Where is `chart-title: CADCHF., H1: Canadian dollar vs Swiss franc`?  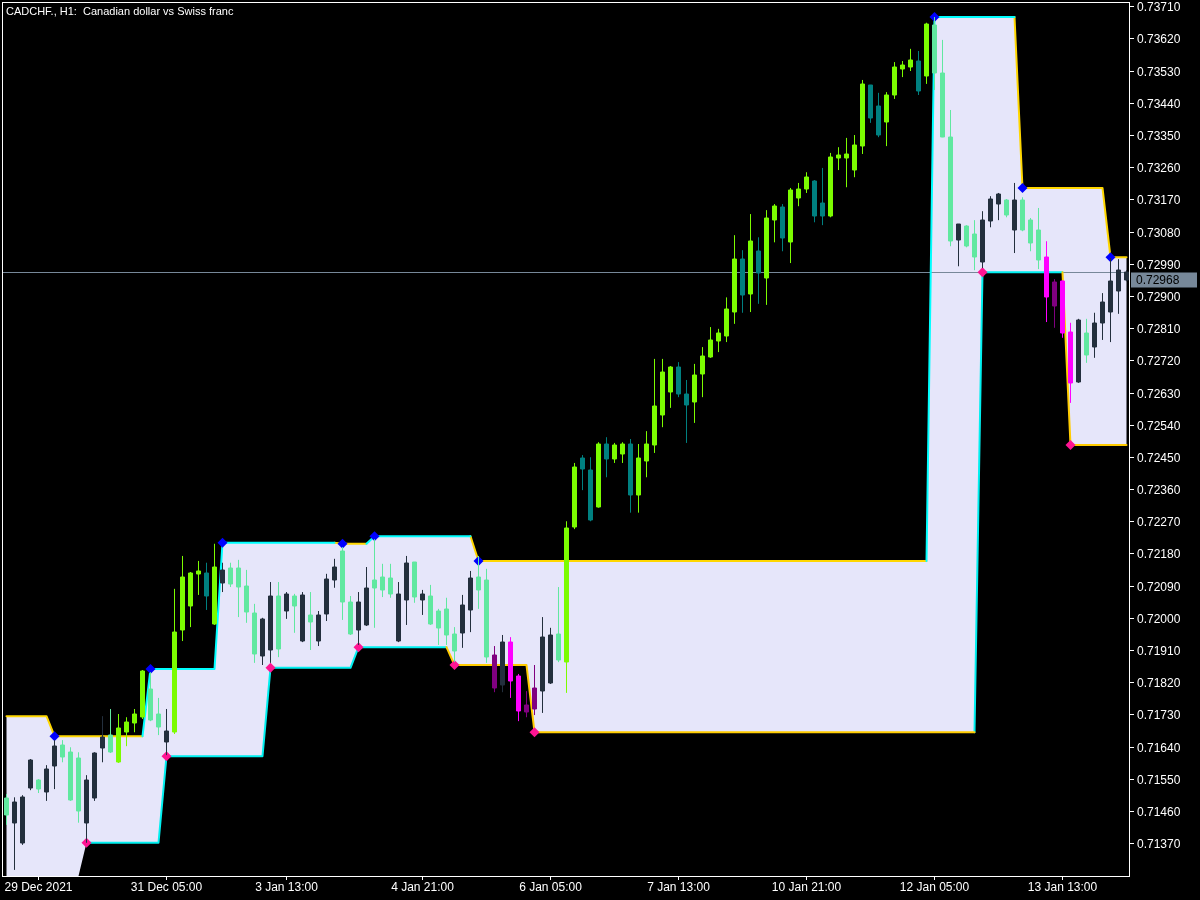
chart-title: CADCHF., H1: Canadian dollar vs Swiss franc is located at coordinates (120, 11).